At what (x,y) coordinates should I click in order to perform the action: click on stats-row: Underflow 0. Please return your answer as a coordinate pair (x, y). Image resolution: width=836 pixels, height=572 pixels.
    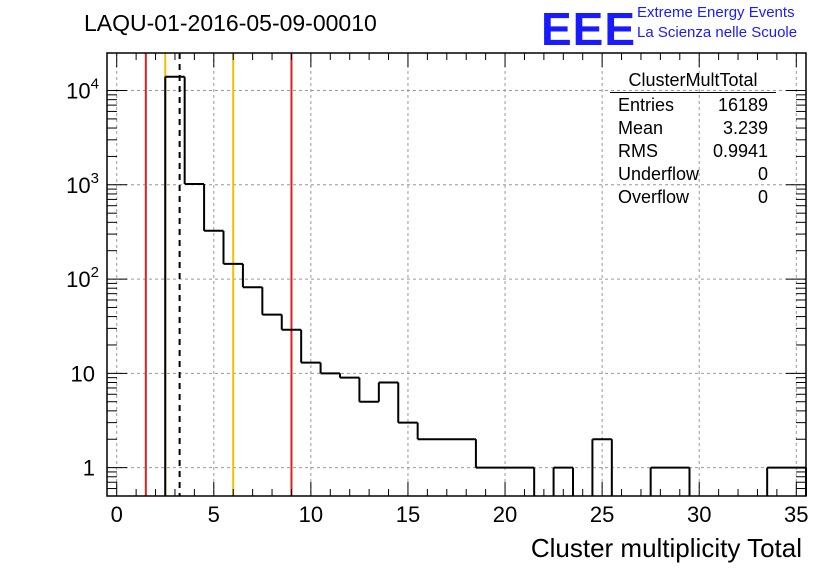
    Looking at the image, I should click on (693, 174).